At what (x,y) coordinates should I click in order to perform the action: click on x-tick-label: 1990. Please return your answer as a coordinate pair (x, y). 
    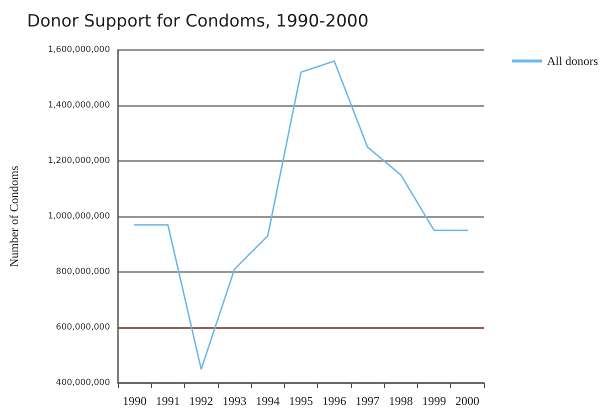
    Looking at the image, I should click on (134, 401).